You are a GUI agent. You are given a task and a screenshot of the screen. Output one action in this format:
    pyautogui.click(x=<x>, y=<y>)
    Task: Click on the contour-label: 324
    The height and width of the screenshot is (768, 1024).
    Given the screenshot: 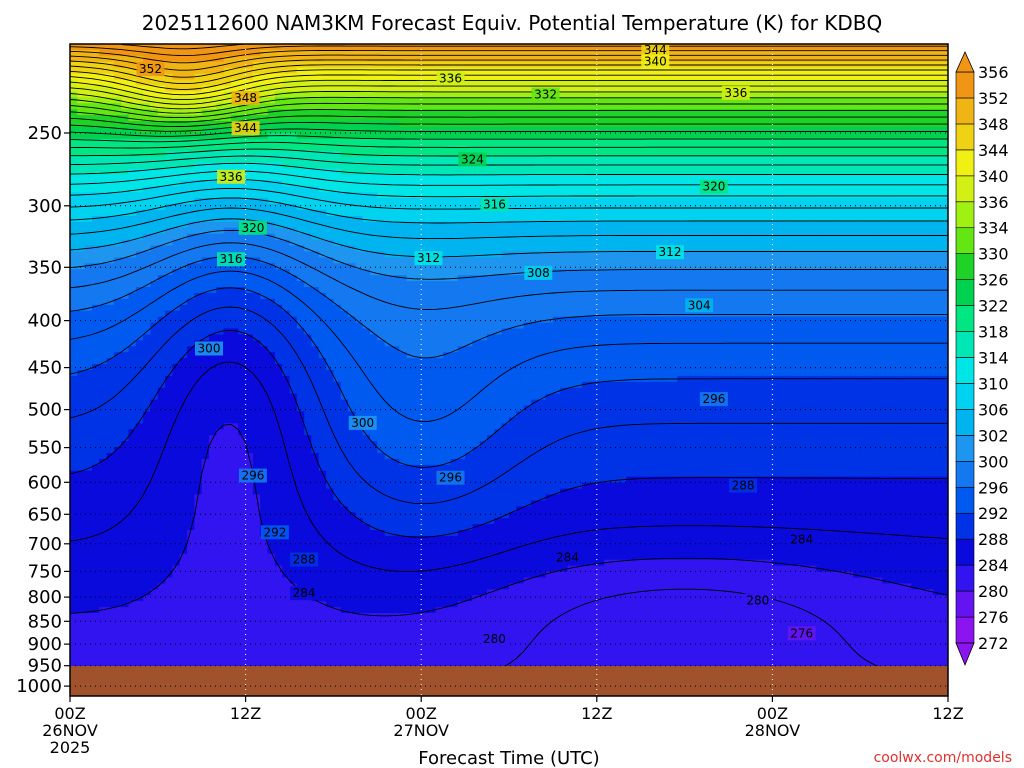 What is the action you would take?
    pyautogui.click(x=472, y=159)
    